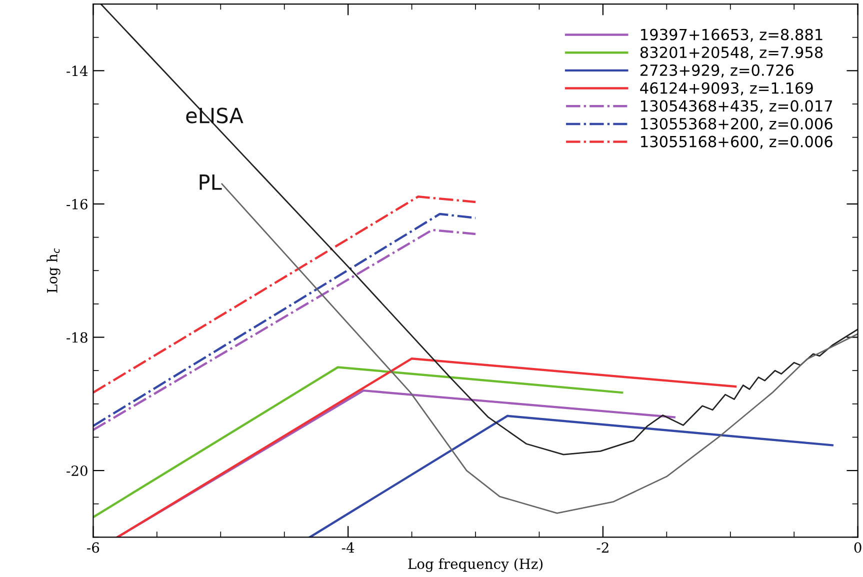 This screenshot has width=863, height=577. I want to click on y-tick-label: -16, so click(77, 204).